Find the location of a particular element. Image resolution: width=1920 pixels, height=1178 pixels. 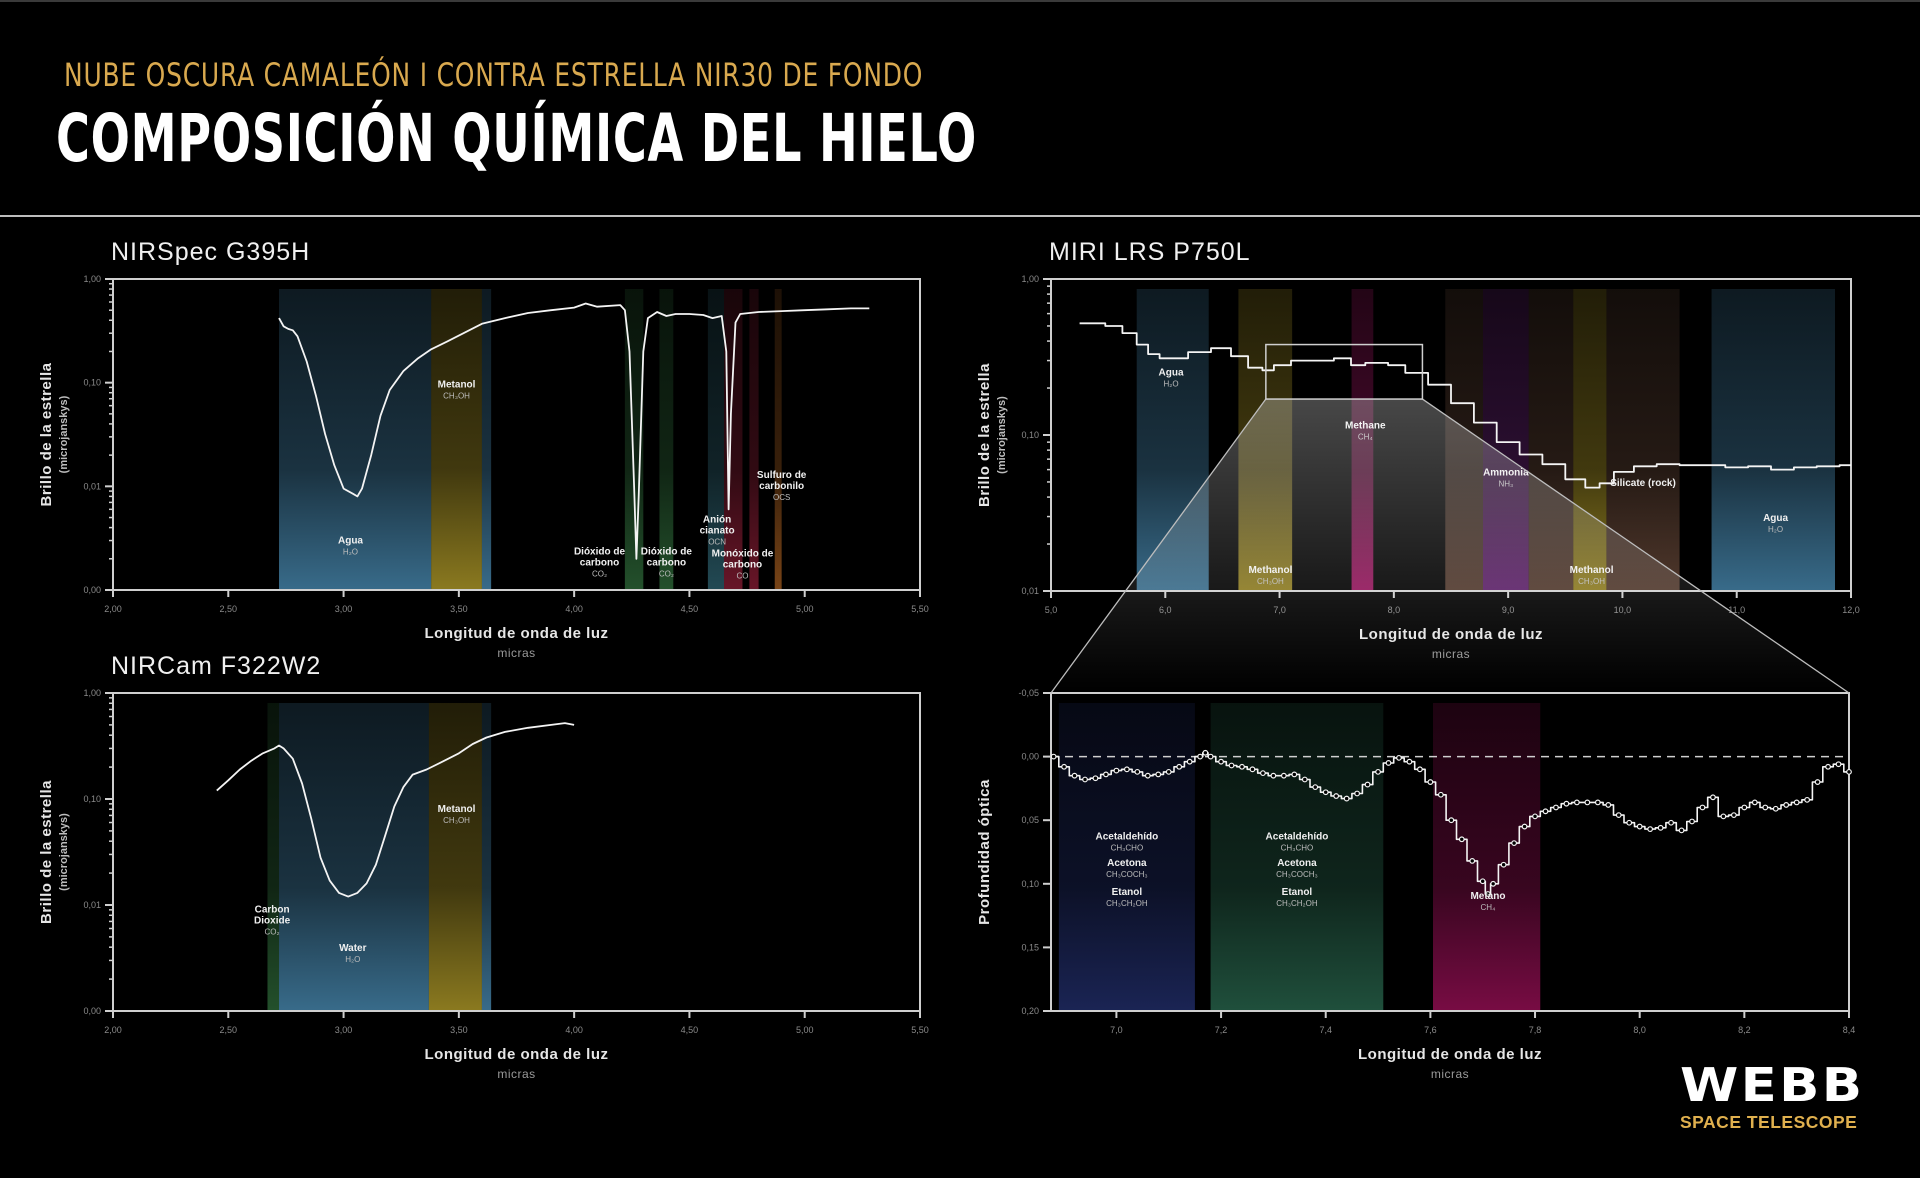

y-axis-title: Brillo de la estrella is located at coordinates (46, 852).